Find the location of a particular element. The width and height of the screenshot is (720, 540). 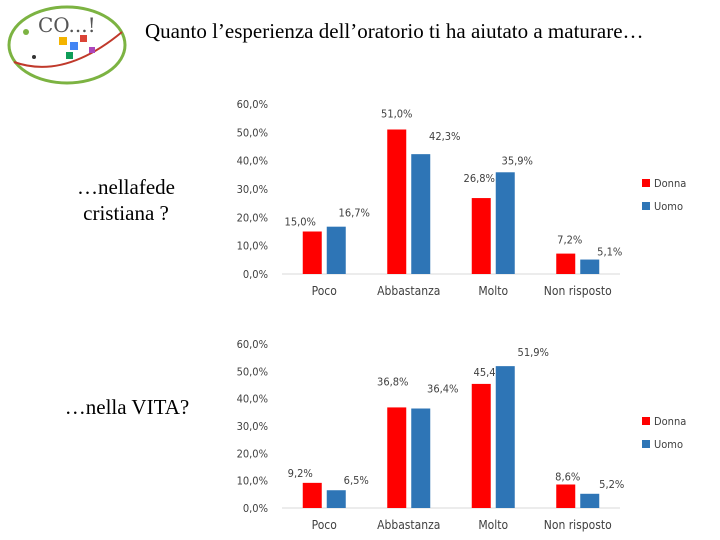

logo-text: CO...! is located at coordinates (67, 25).